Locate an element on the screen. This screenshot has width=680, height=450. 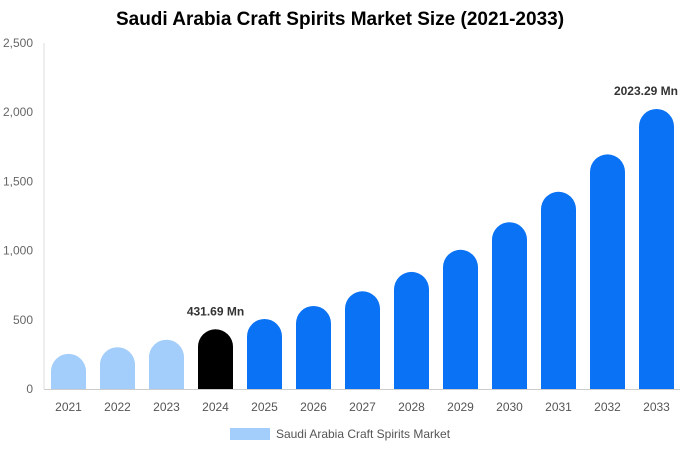
legend: Saudi Arabia Craft Spirits Market is located at coordinates (340, 433).